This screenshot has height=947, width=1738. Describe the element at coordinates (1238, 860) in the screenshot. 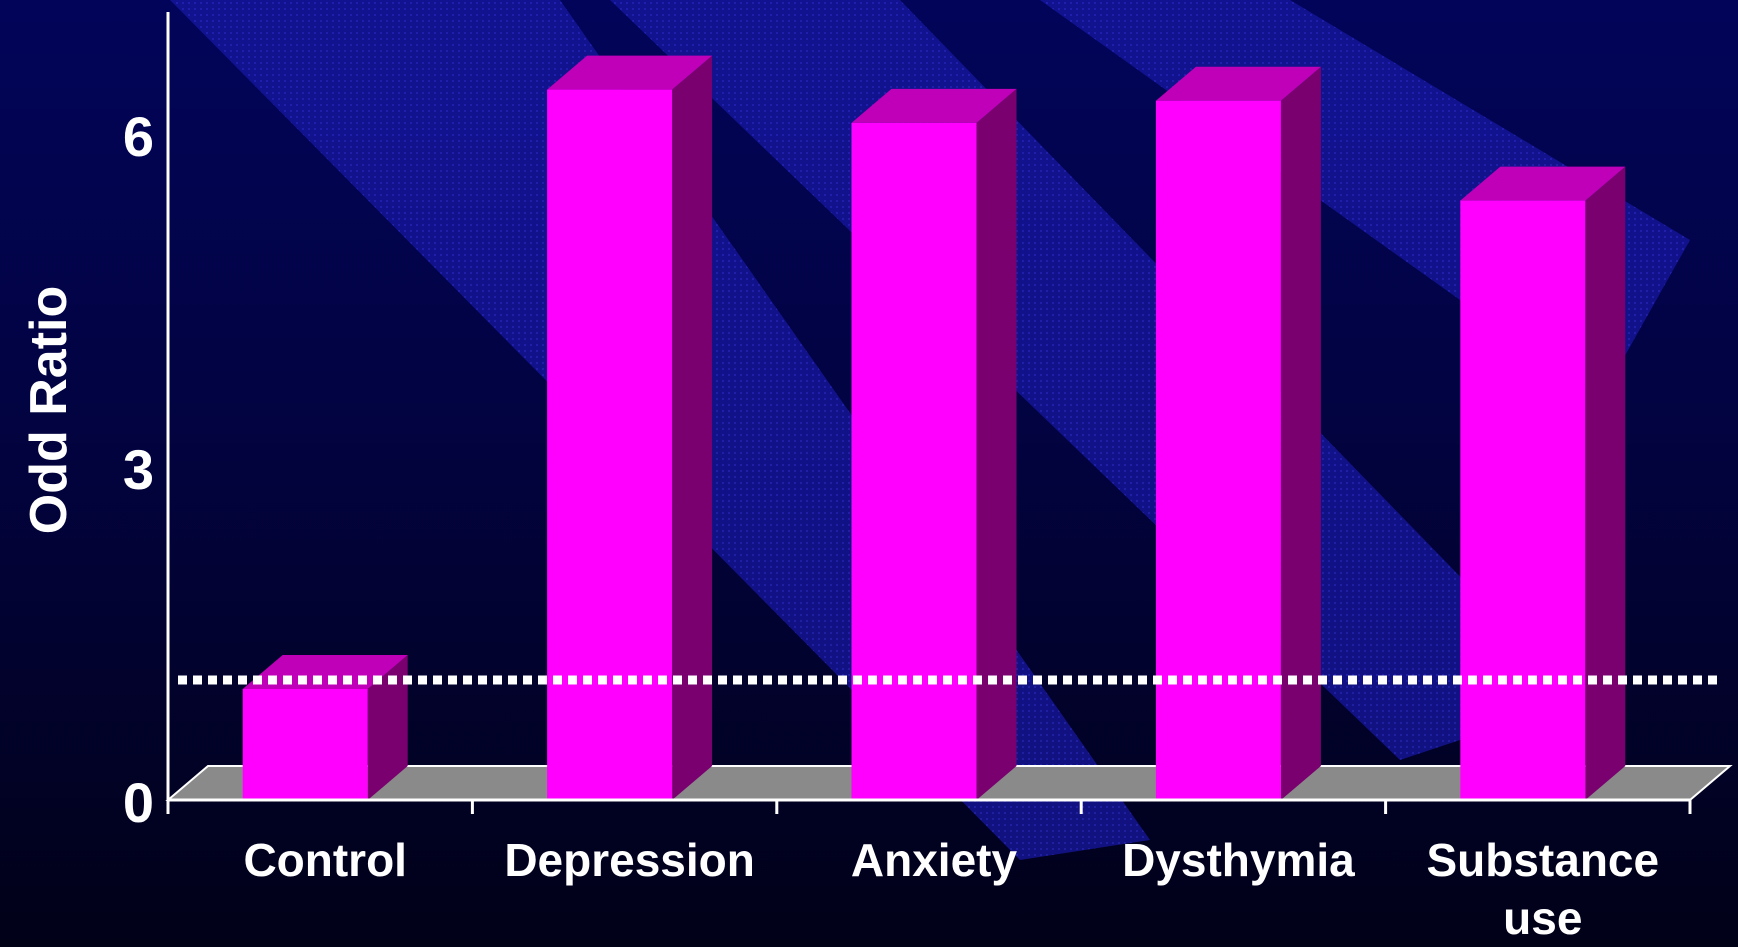

I see `x-category-label: Dysthymia` at that location.